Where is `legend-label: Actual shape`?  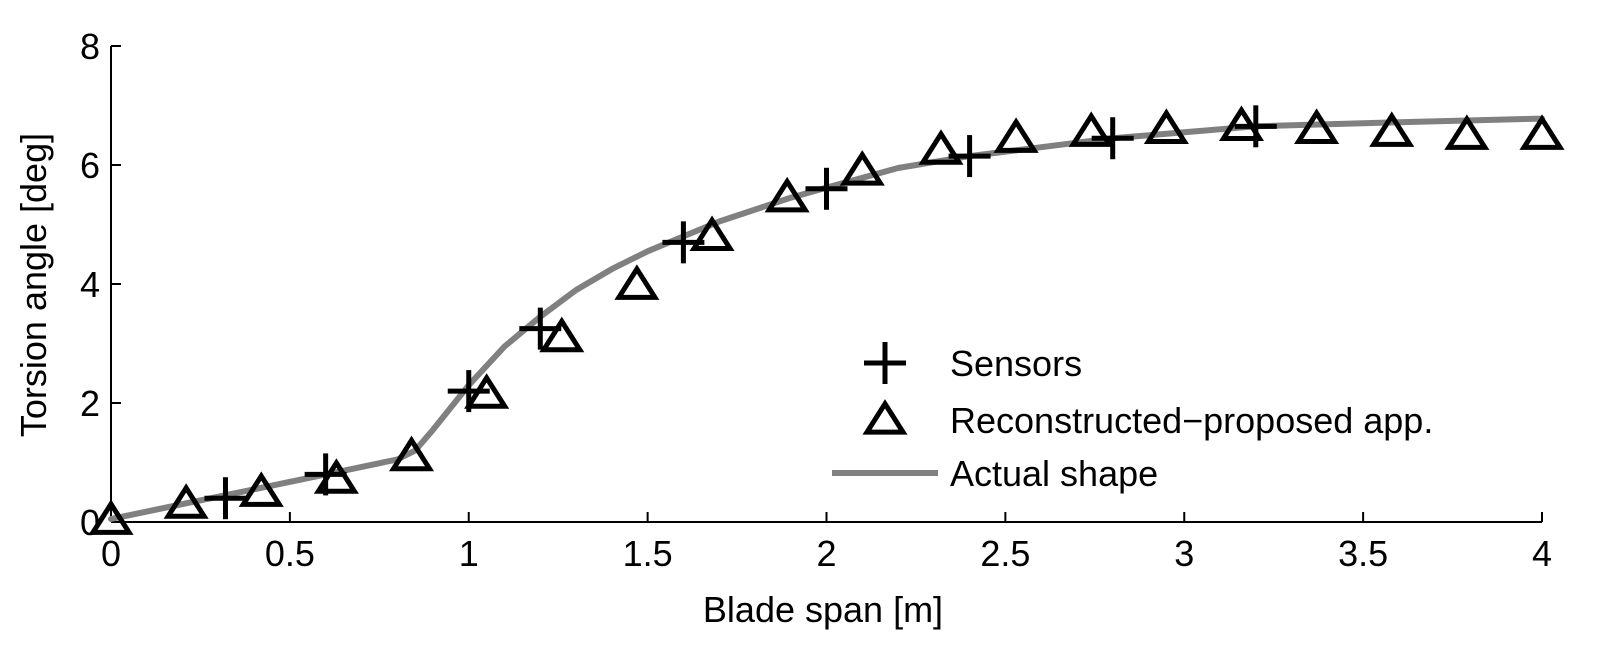 legend-label: Actual shape is located at coordinates (1054, 473).